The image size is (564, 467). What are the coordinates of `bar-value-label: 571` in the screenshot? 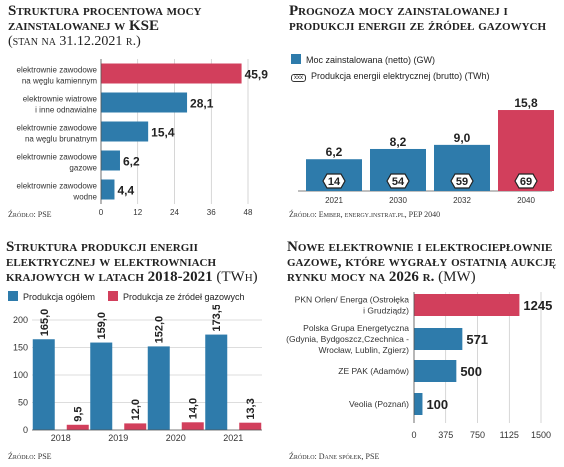 It's located at (477, 339).